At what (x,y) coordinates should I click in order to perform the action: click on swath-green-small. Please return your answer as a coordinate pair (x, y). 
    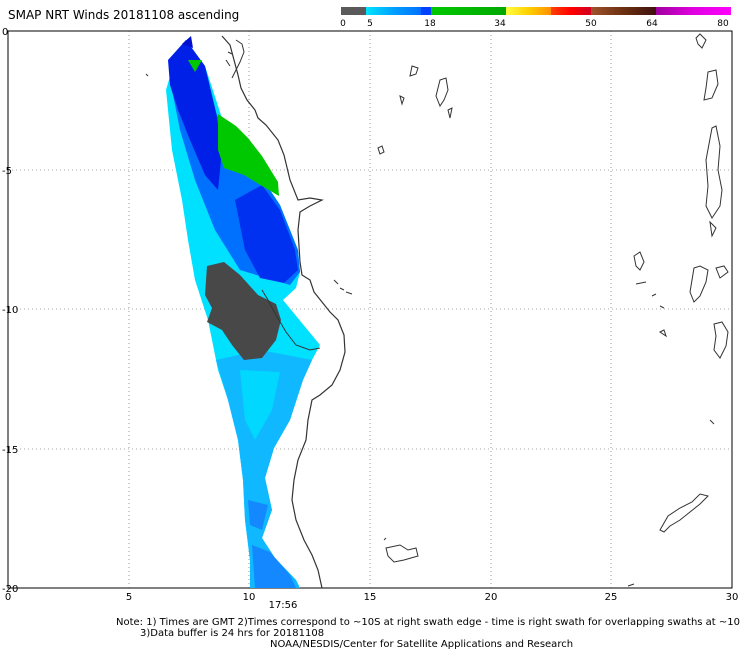
    Looking at the image, I should click on (195, 66).